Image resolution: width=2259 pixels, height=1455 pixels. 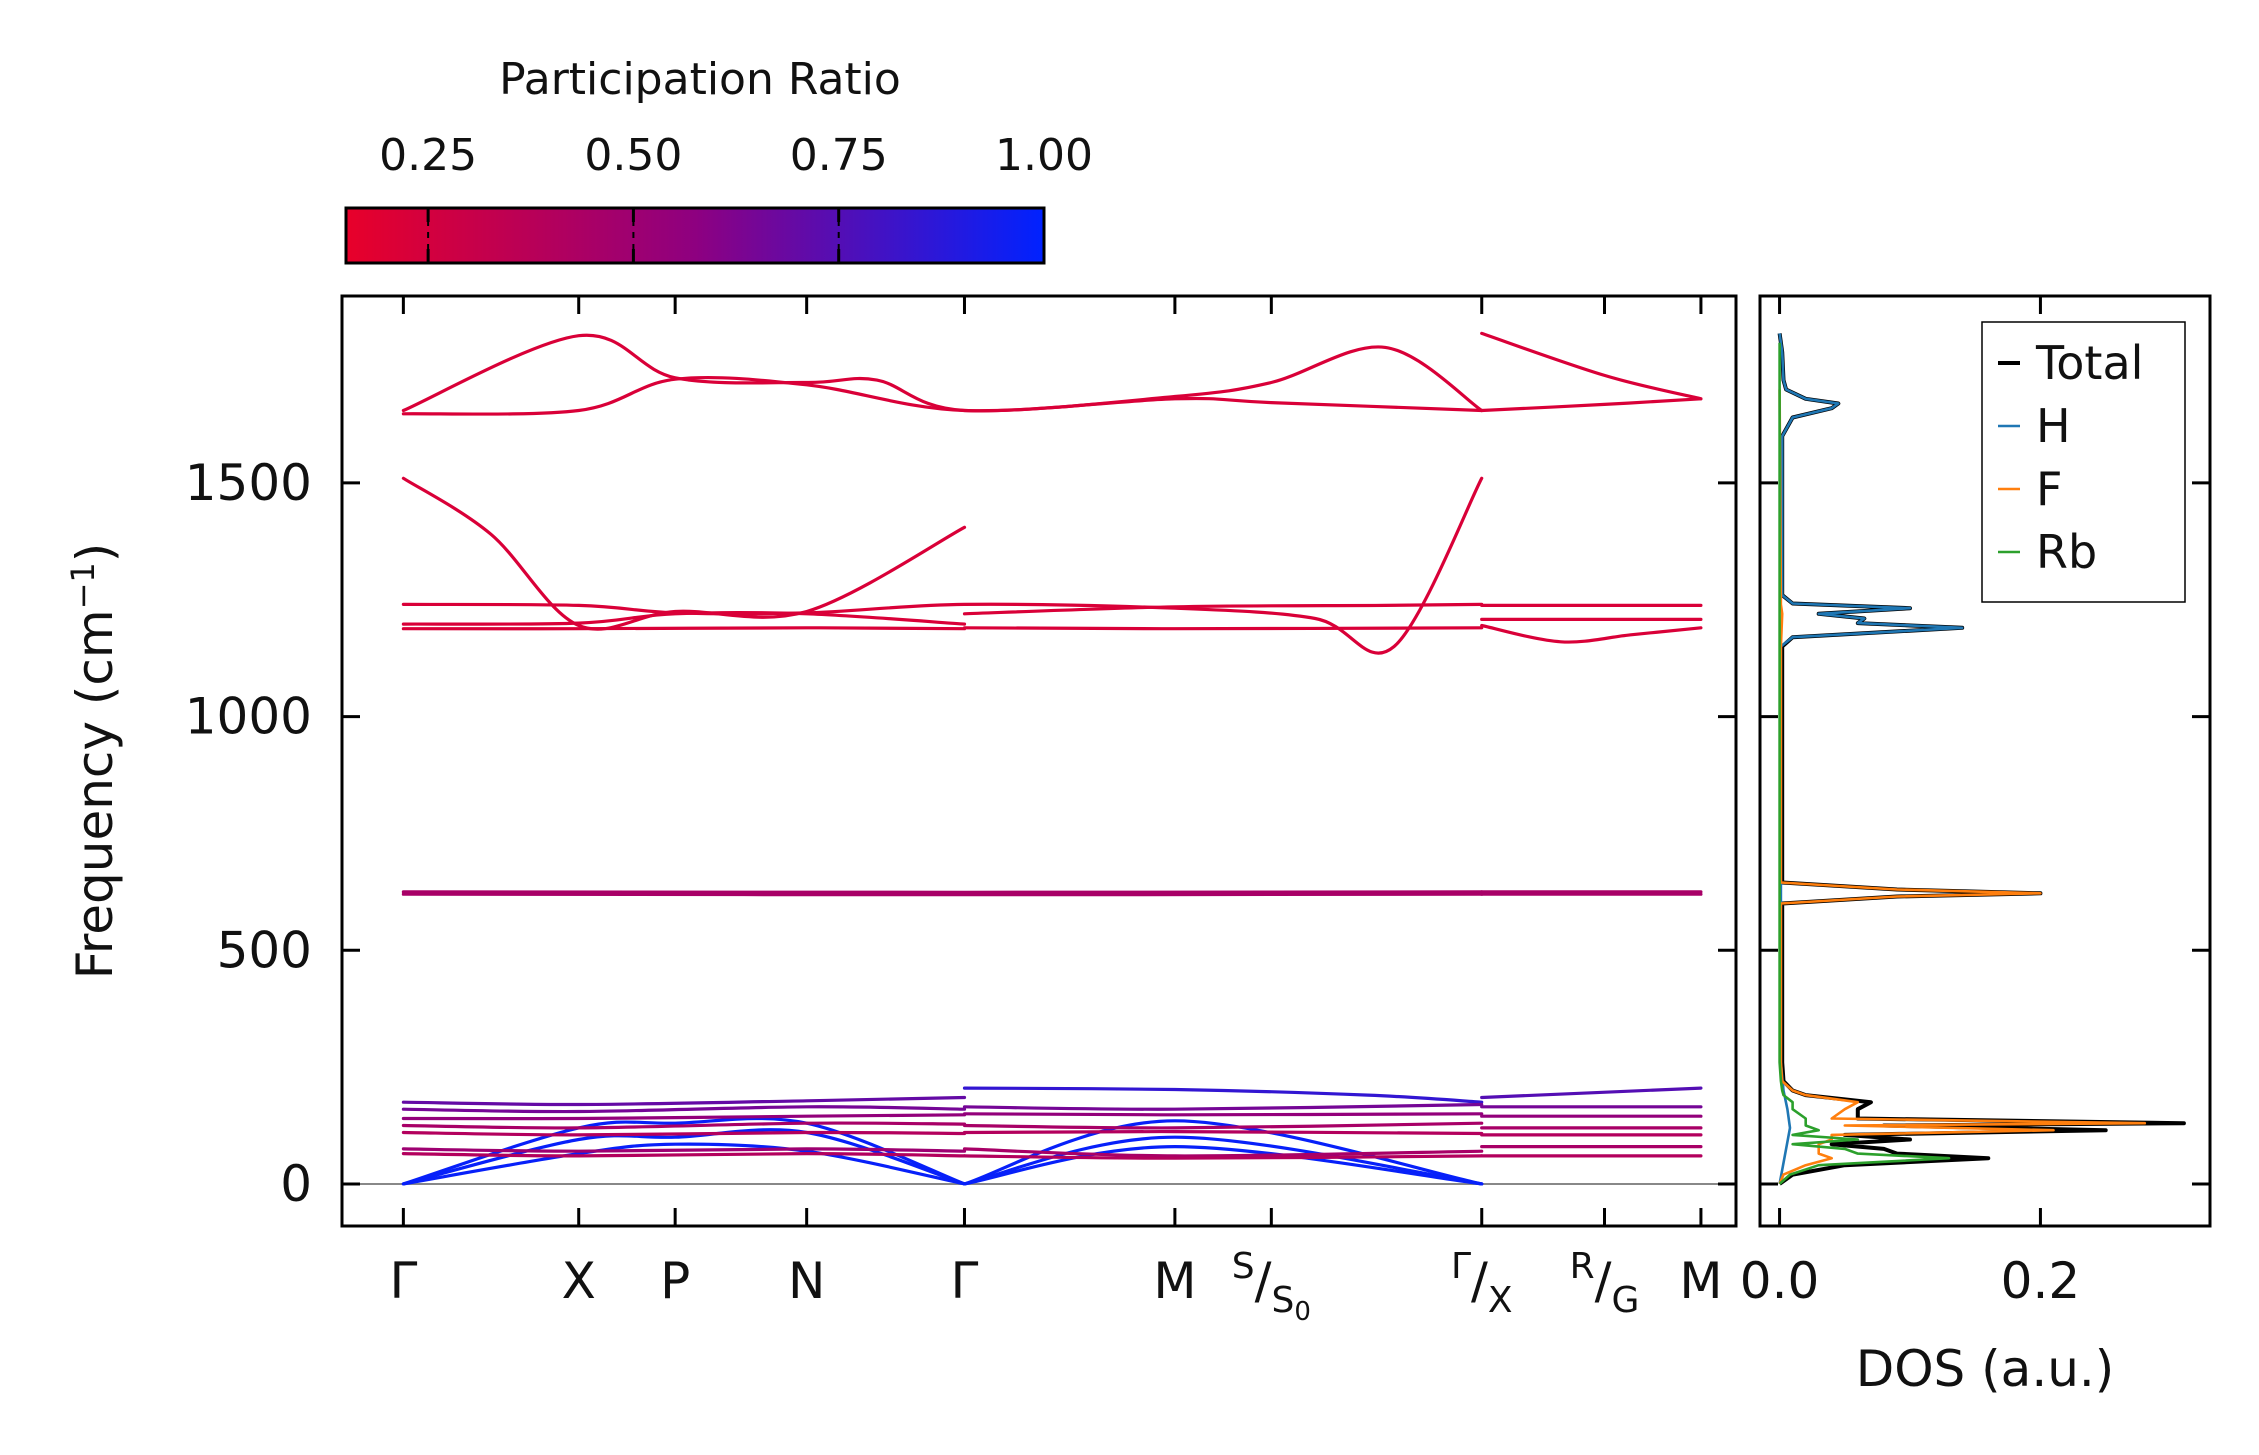 I want to click on y-tick-label: 1000, so click(x=248, y=717).